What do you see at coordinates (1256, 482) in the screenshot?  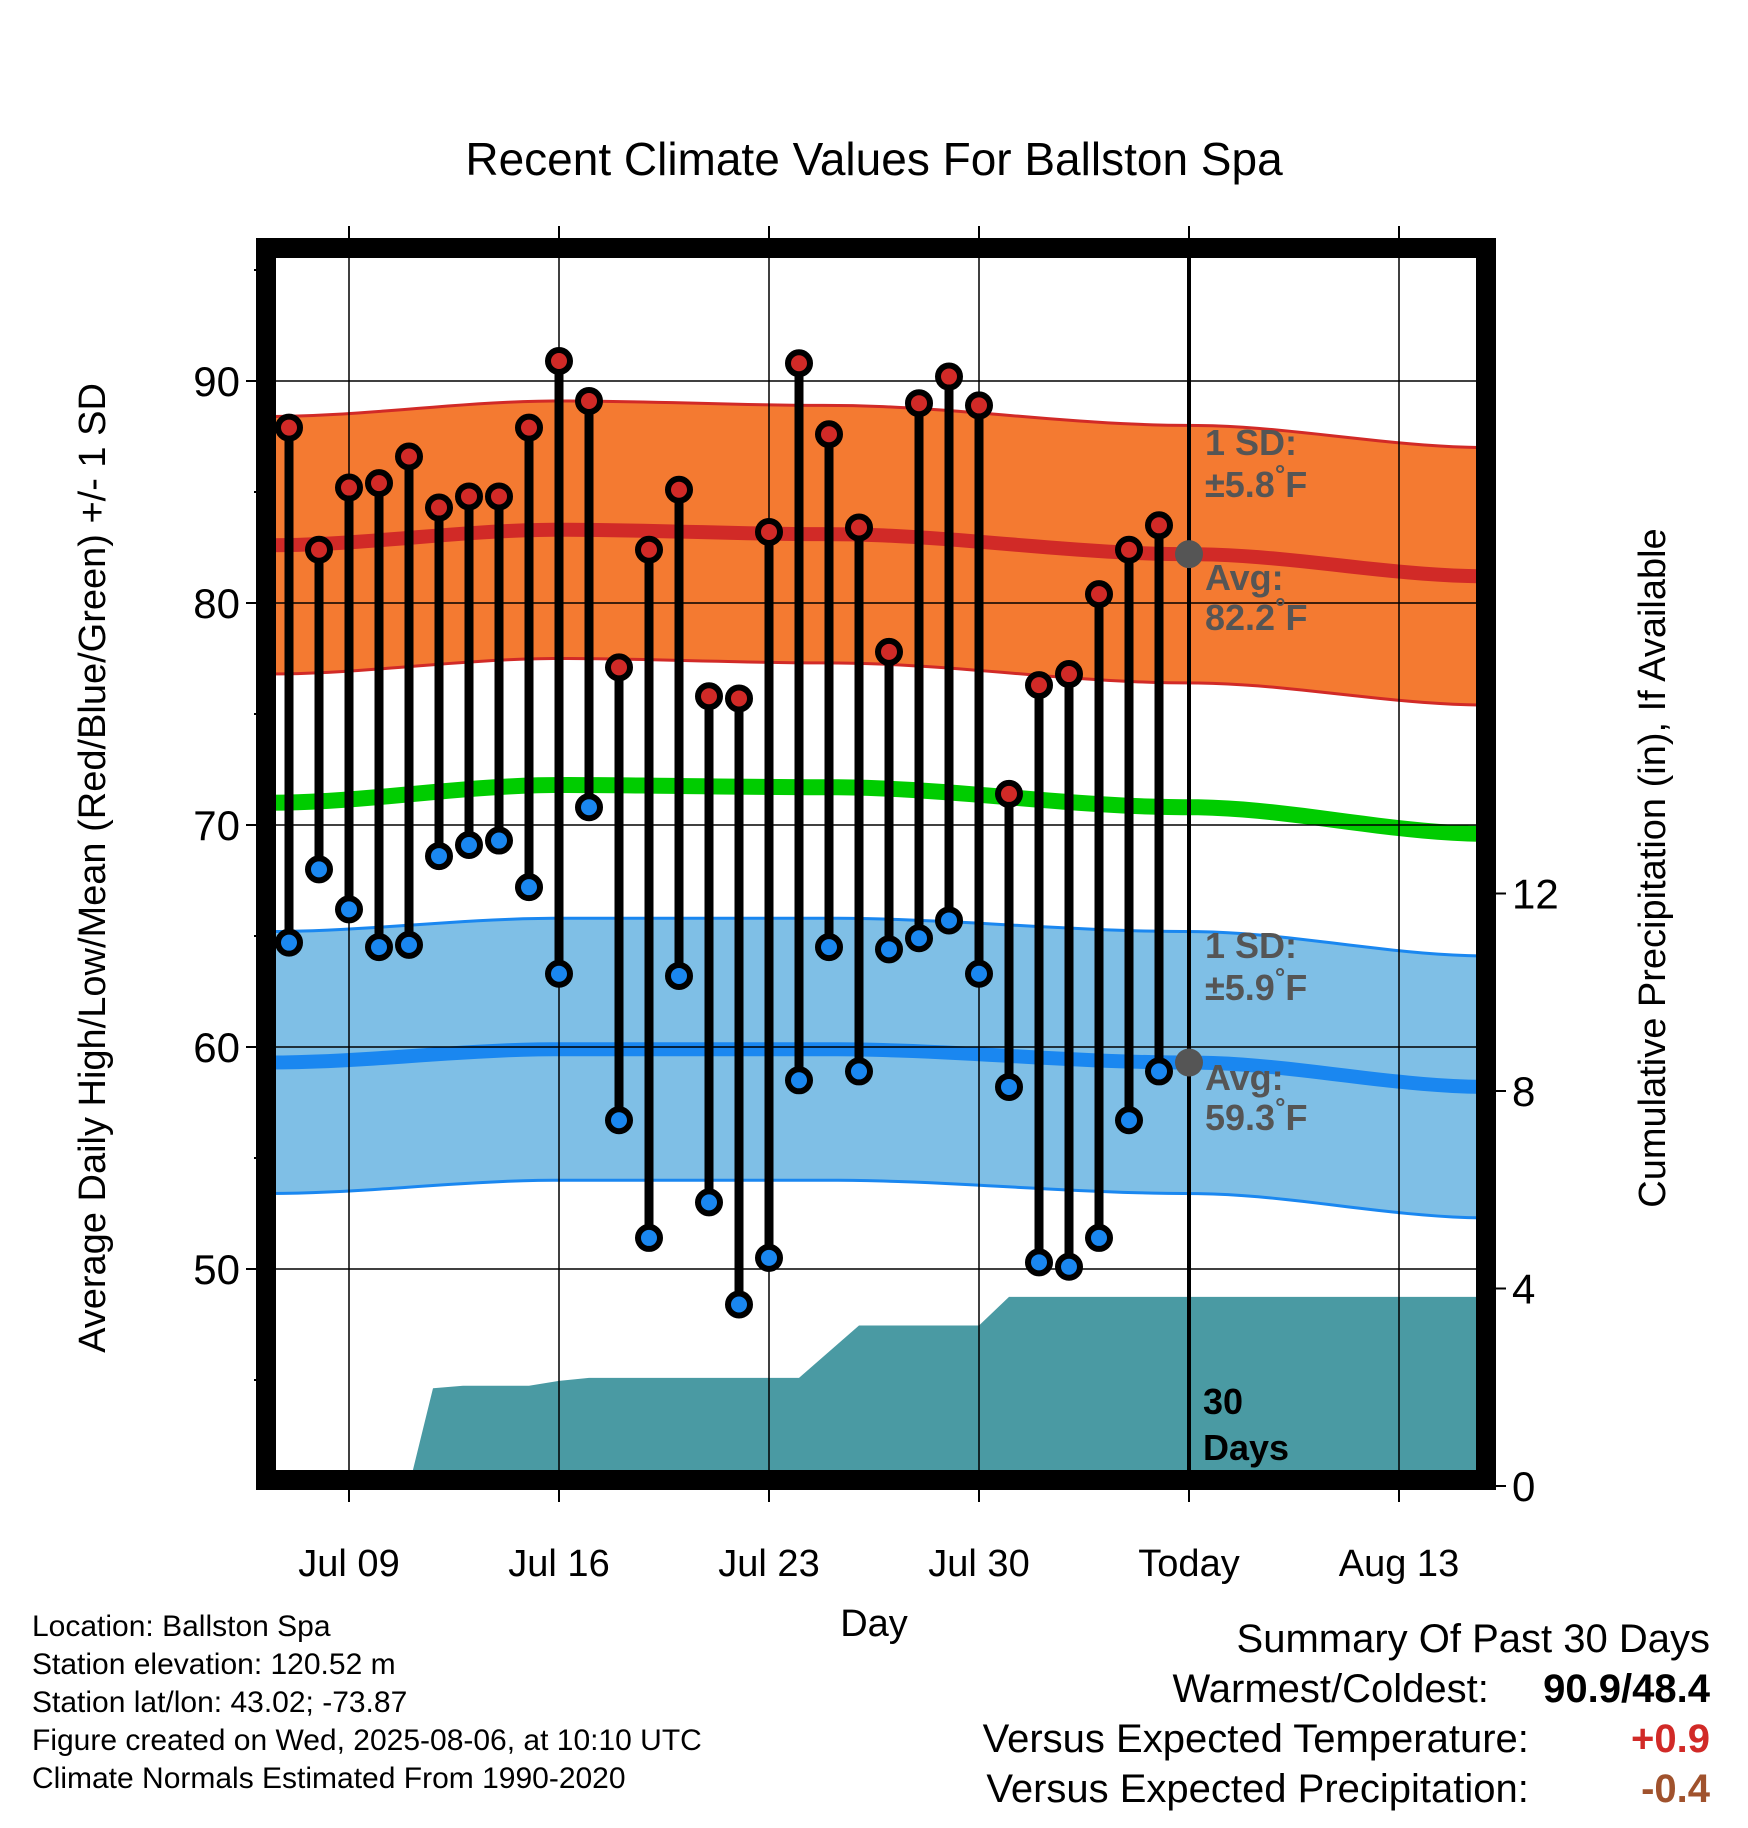 I see `high-sd-value: ±5.8°F` at bounding box center [1256, 482].